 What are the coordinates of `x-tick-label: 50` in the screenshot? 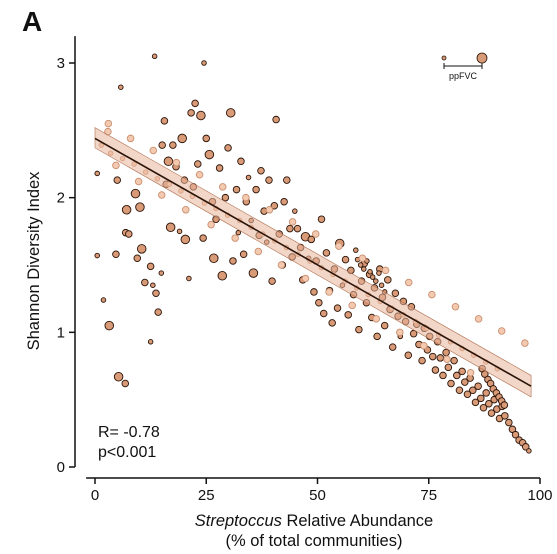 It's located at (317, 495).